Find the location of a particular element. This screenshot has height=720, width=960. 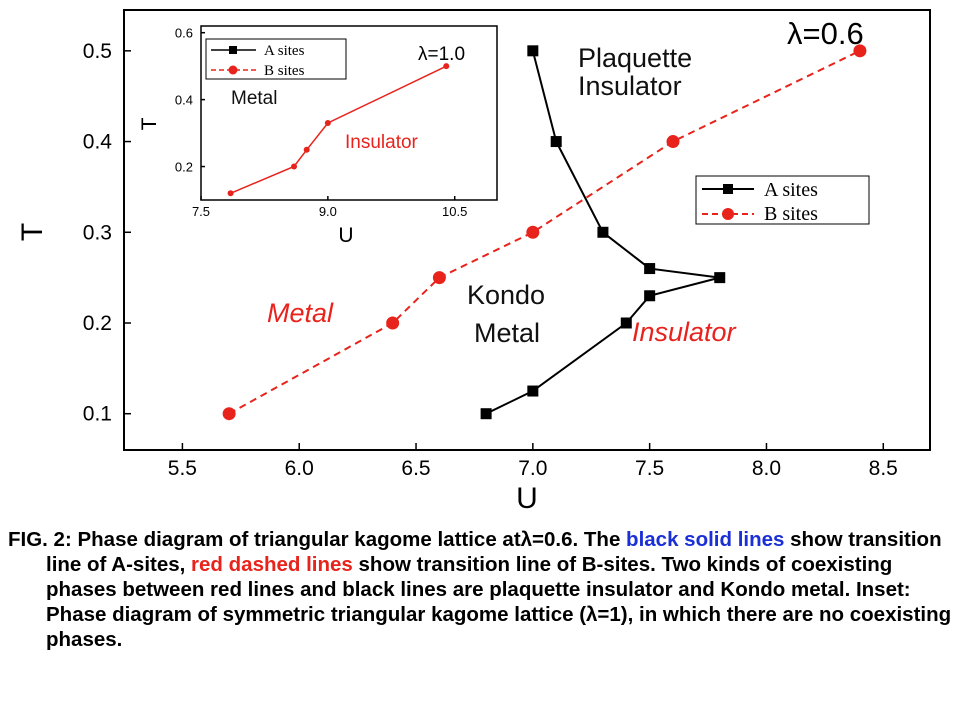

inset-legend-b-marker is located at coordinates (233, 70).